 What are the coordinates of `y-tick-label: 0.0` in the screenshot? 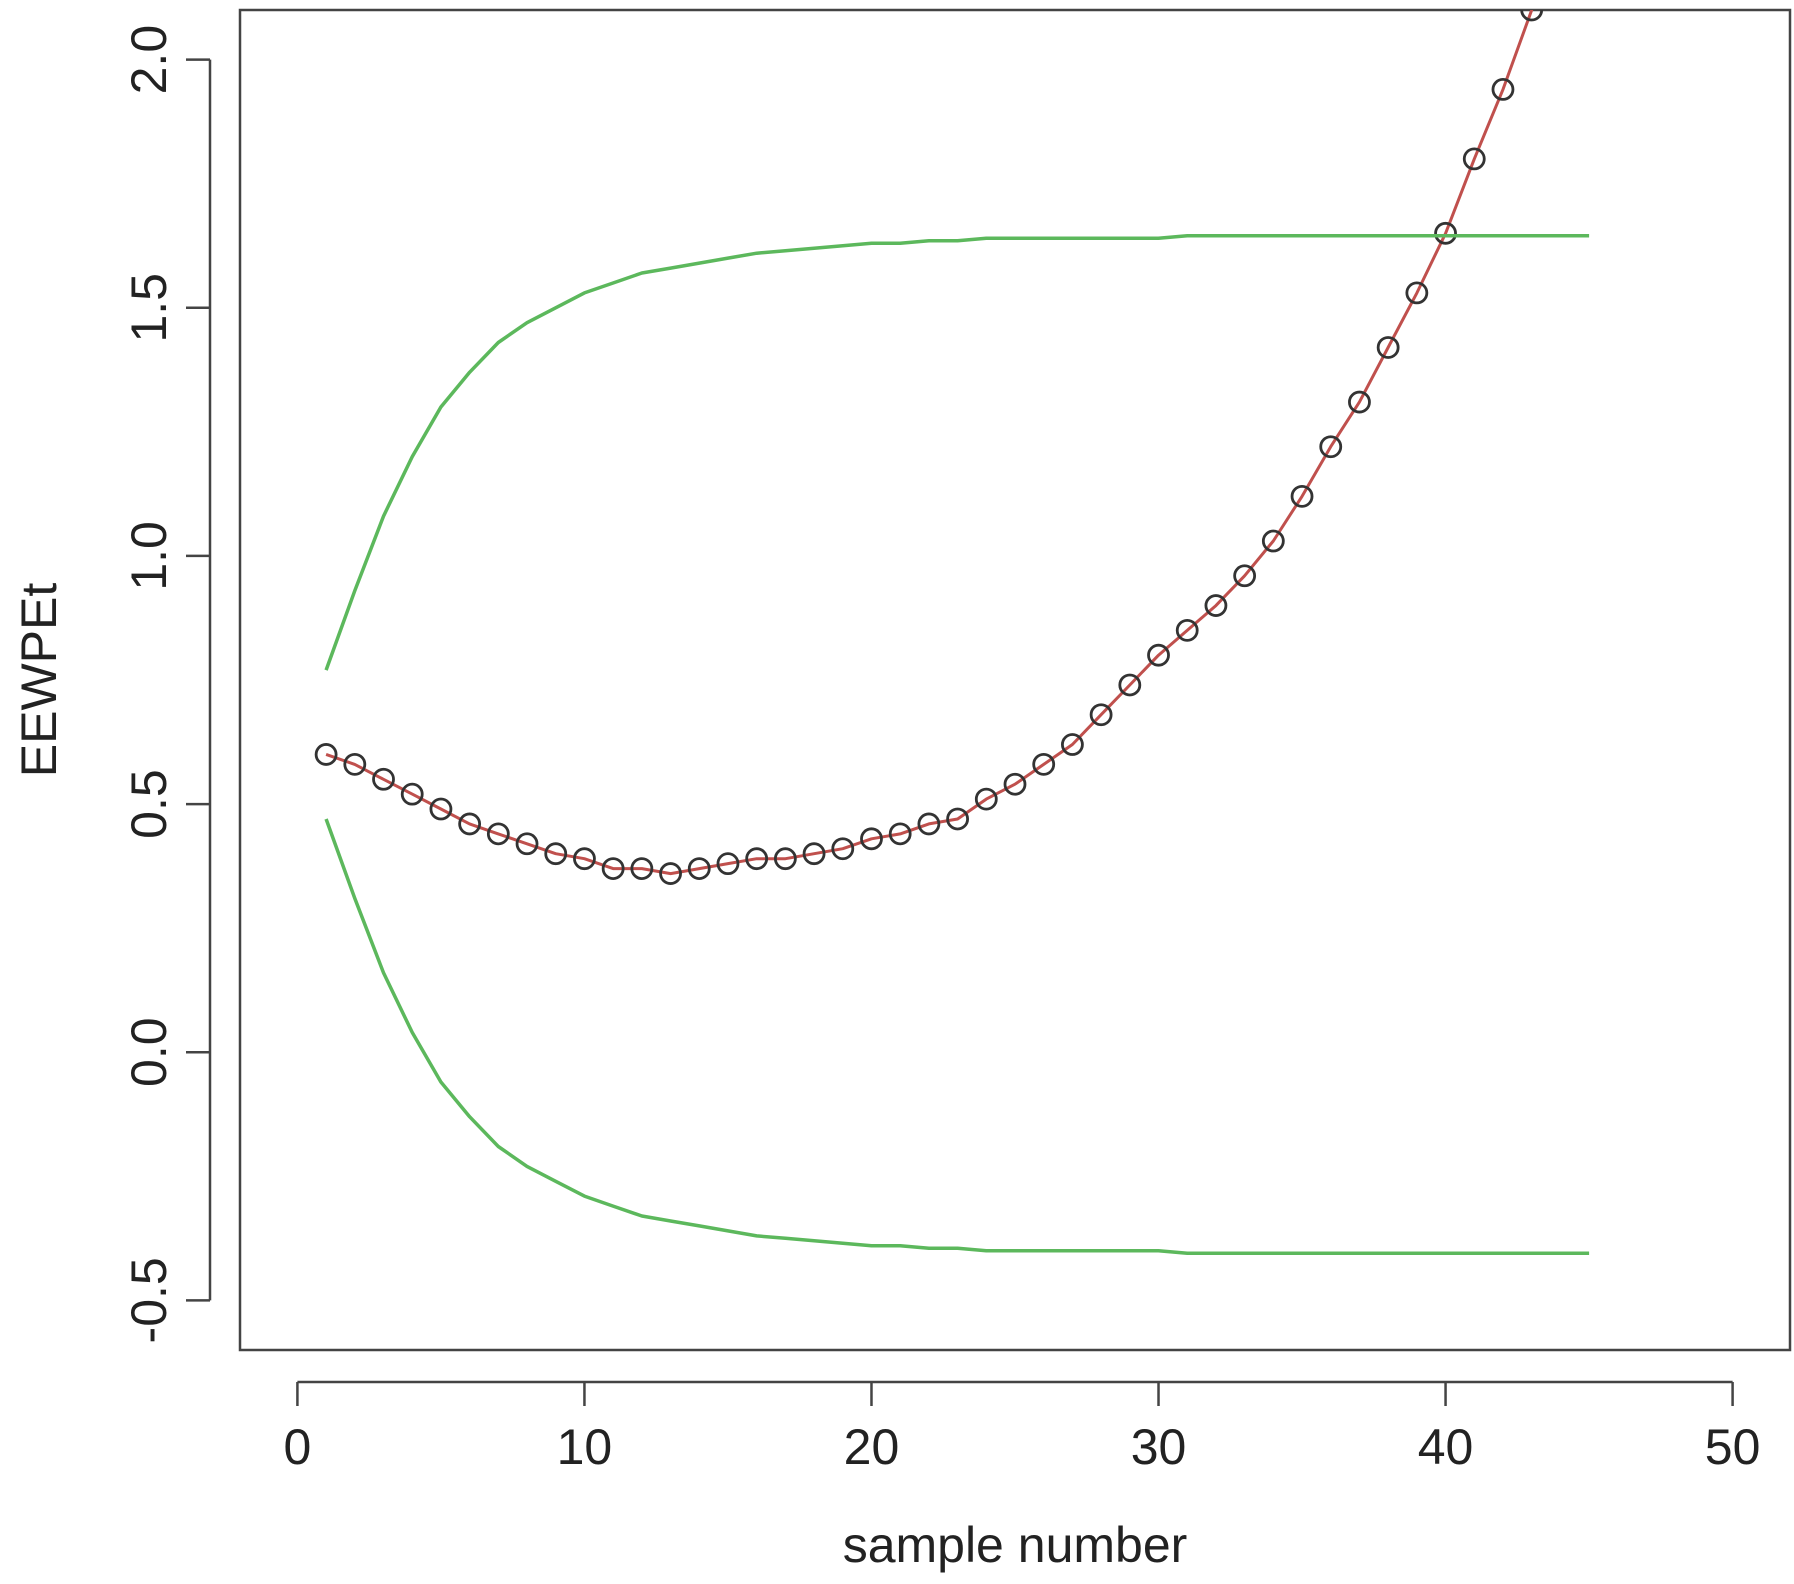 It's located at (149, 1052).